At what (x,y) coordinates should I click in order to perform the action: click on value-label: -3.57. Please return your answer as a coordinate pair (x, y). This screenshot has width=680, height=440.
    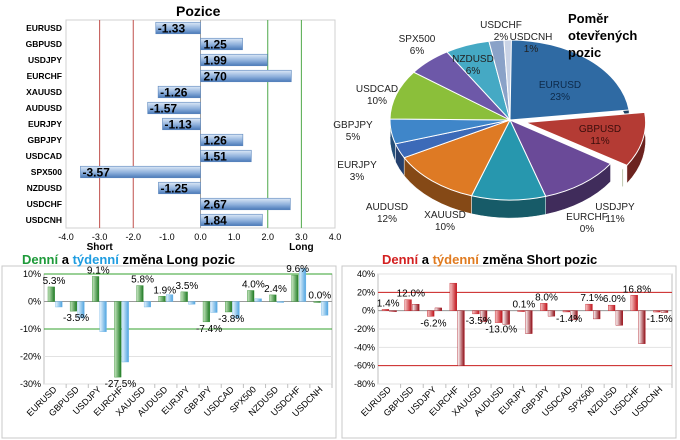
    Looking at the image, I should click on (96, 173).